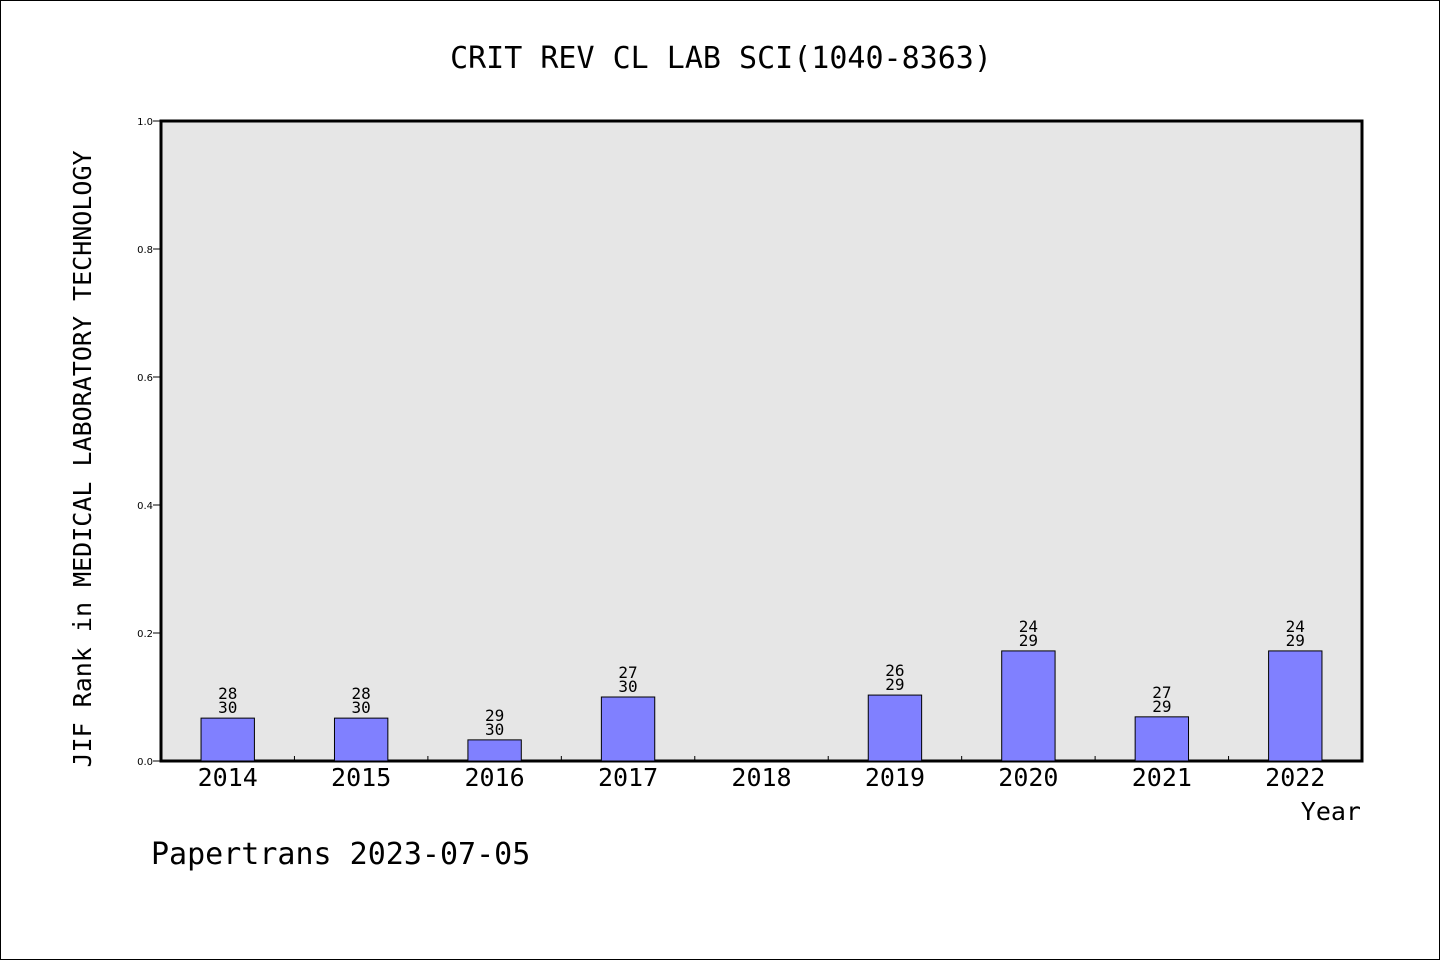  I want to click on y-axis: 0.0 0.2 0.4 0.6 0.8 1.0, so click(149, 442).